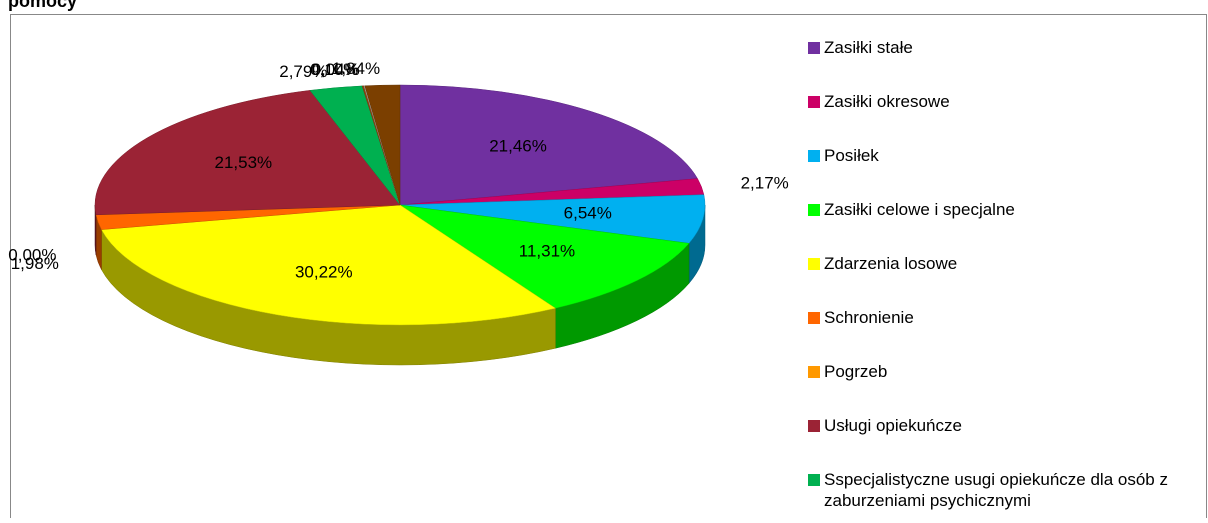  I want to click on legend-entry: Posiłek, so click(851, 155).